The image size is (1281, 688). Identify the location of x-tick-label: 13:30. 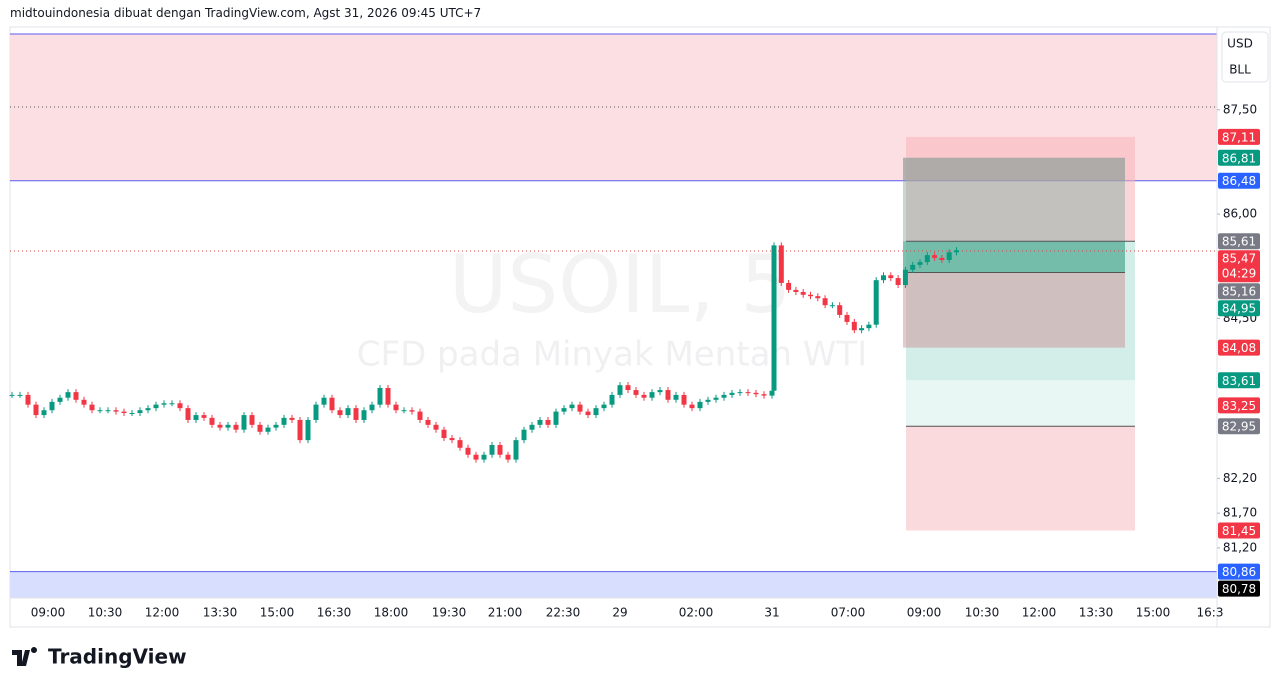
(1096, 613).